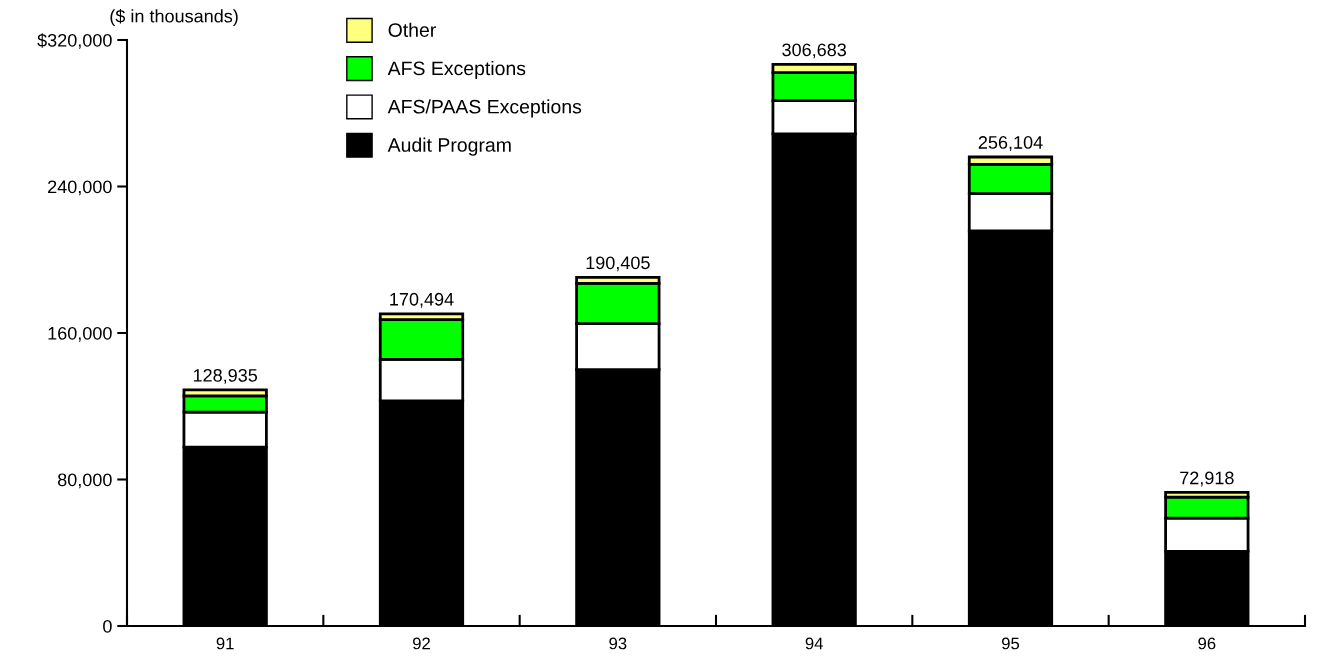  I want to click on x-tick-label: 91, so click(225, 643).